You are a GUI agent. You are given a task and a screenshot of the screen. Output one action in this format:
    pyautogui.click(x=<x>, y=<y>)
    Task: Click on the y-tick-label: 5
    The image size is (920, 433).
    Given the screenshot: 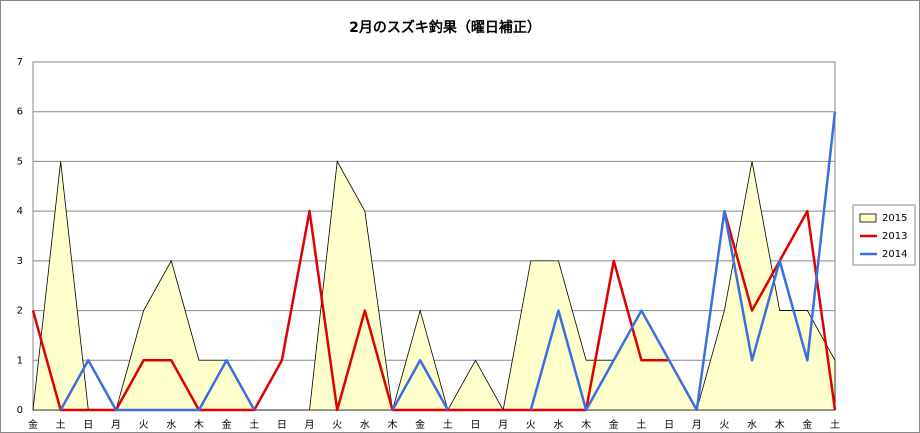 What is the action you would take?
    pyautogui.click(x=20, y=161)
    